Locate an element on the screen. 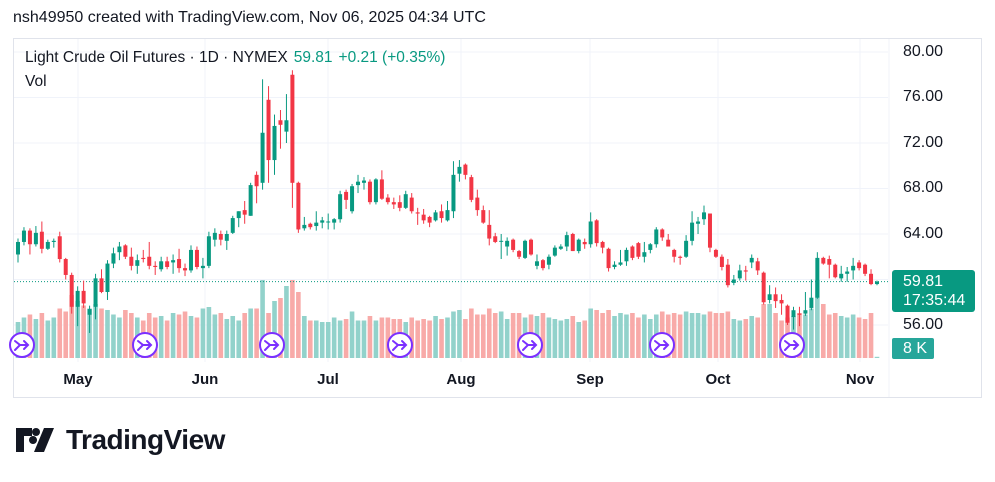 Image resolution: width=995 pixels, height=482 pixels. symbol-title: Light Crude Oil Futures · 1D · NYMEX is located at coordinates (156, 57).